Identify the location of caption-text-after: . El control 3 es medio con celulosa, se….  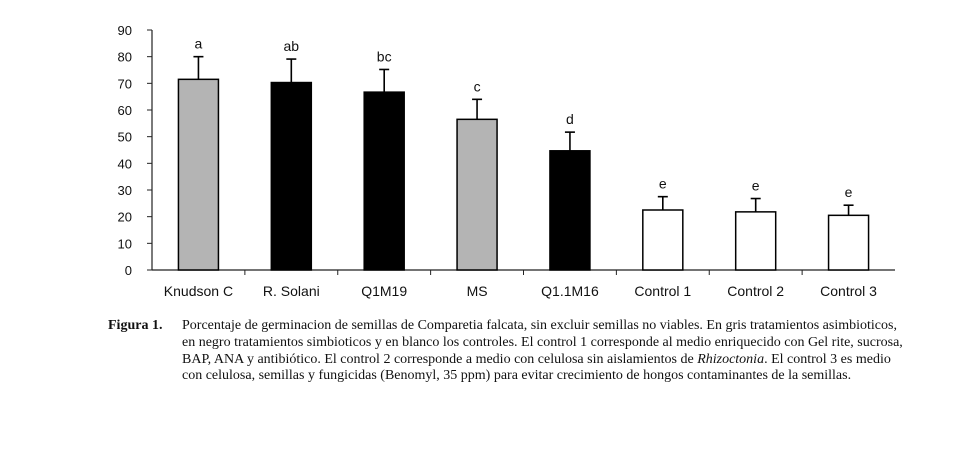
(536, 367).